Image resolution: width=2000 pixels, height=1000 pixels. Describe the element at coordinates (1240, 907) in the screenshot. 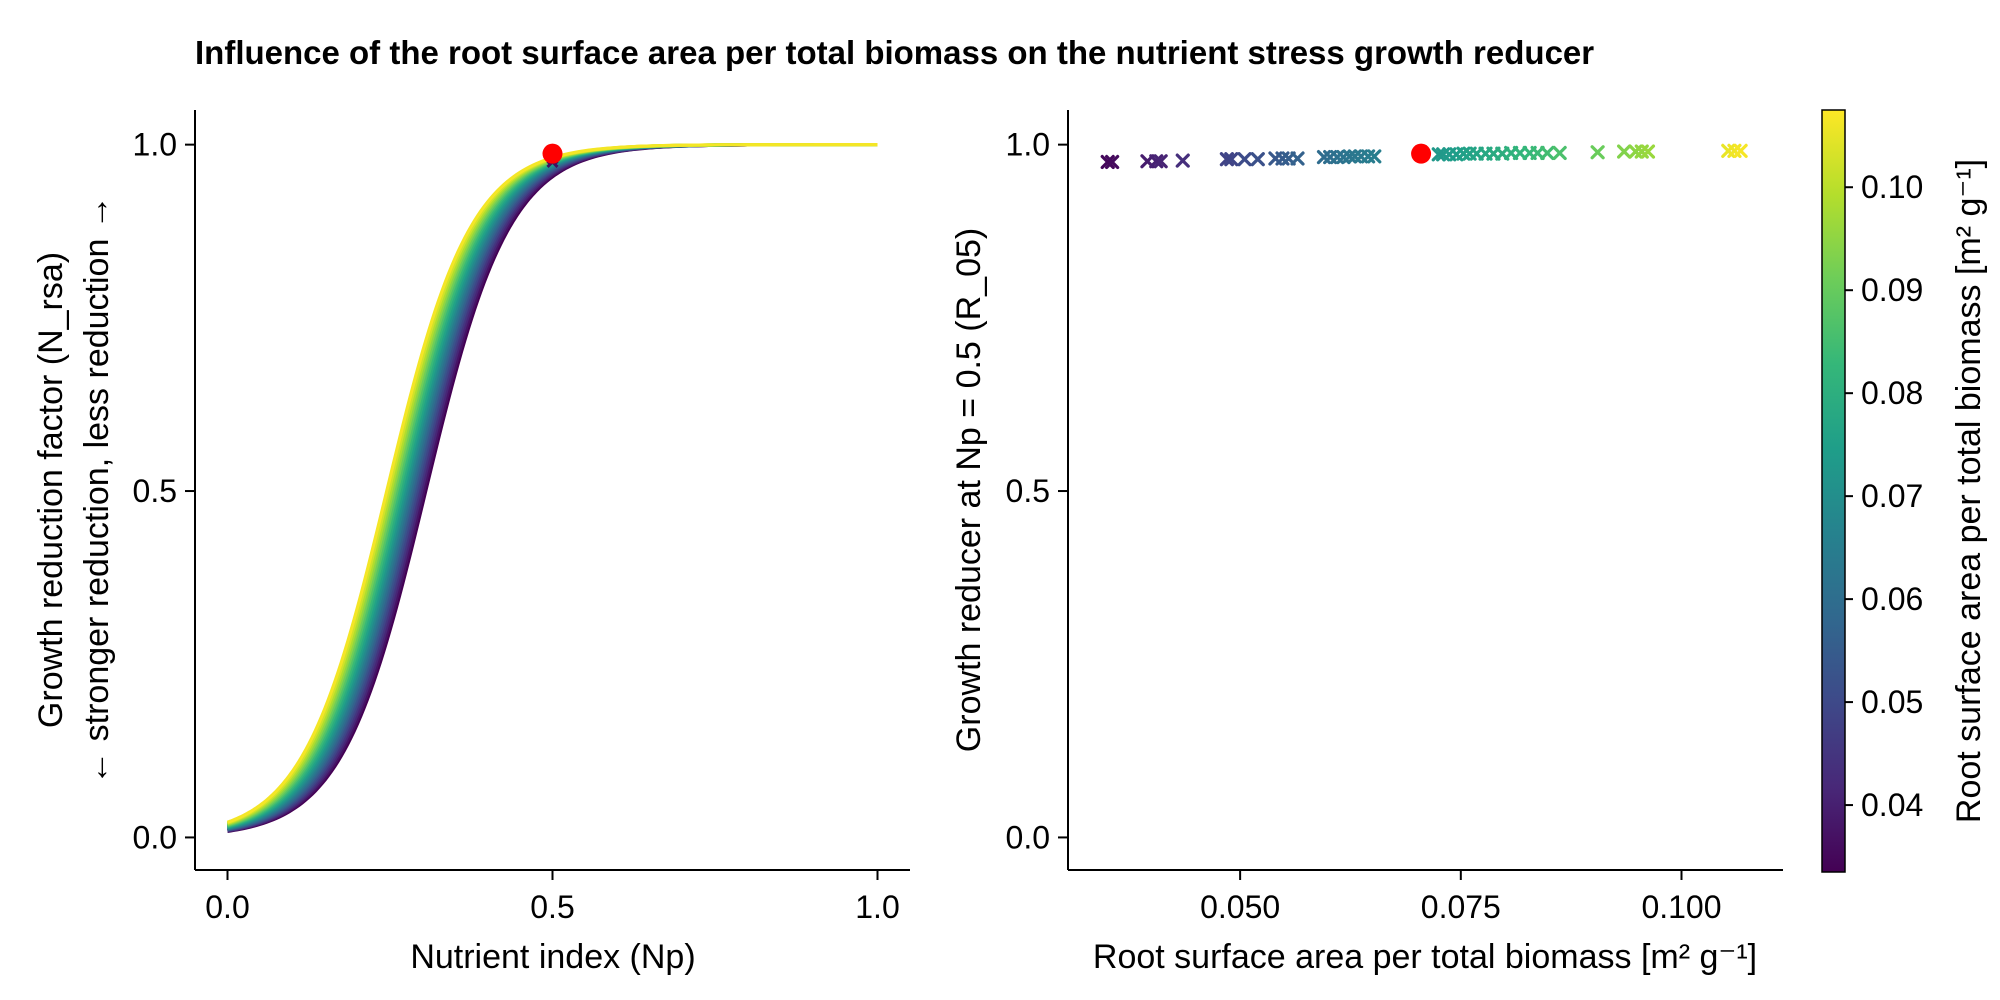

I see `x-tick-label: 0.050` at that location.